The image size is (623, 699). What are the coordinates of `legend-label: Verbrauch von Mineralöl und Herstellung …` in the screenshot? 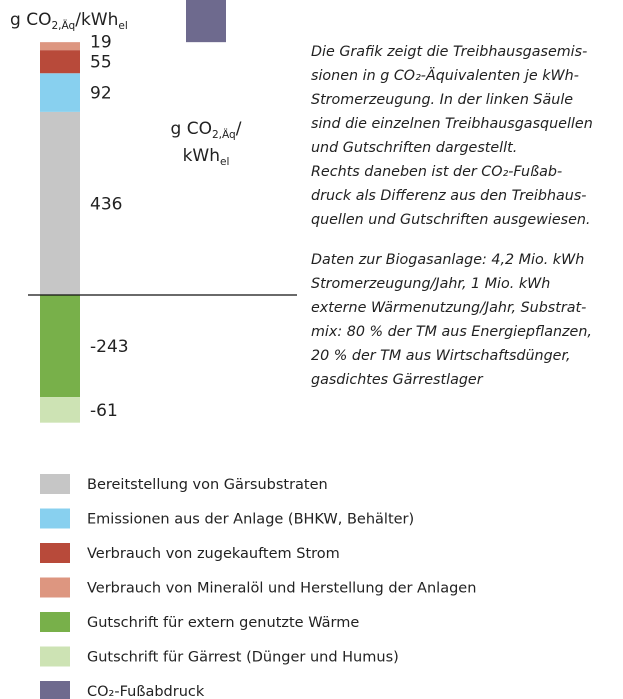 It's located at (281, 589).